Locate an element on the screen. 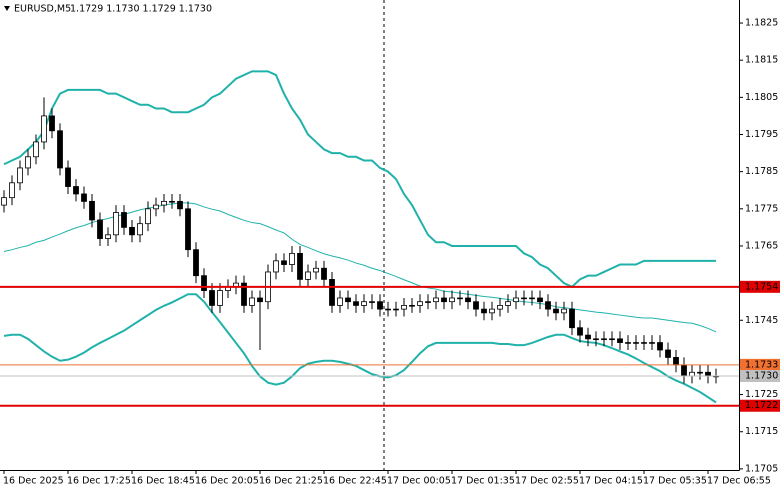 This screenshot has height=489, width=781. x-tick-label: 17 Dec 06:55 is located at coordinates (739, 481).